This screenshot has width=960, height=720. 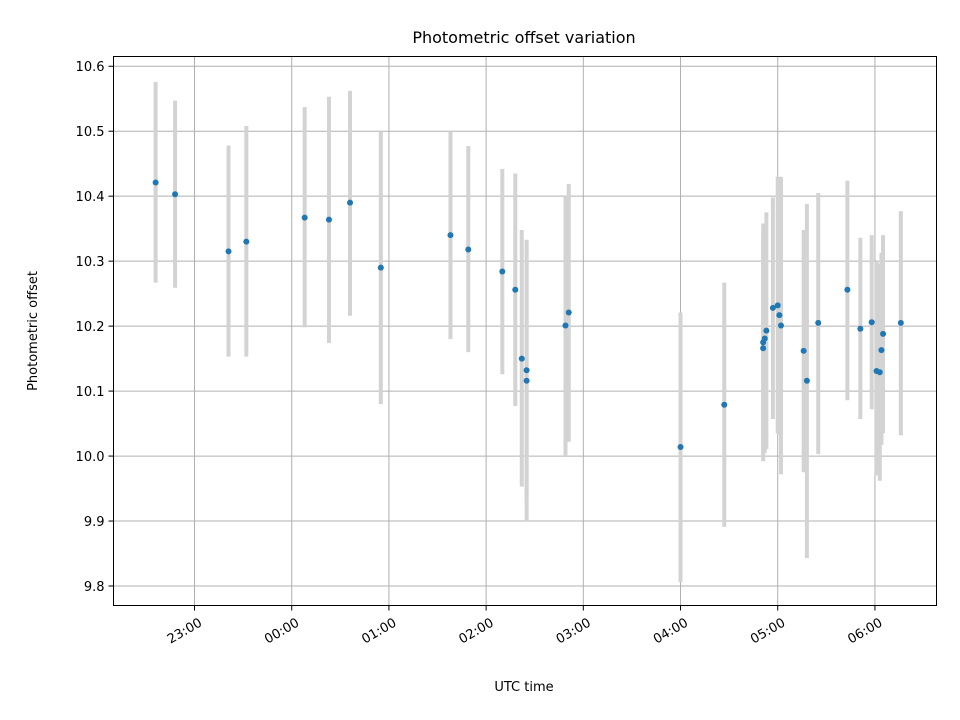 What do you see at coordinates (94, 522) in the screenshot?
I see `y-tick-label: 9.9` at bounding box center [94, 522].